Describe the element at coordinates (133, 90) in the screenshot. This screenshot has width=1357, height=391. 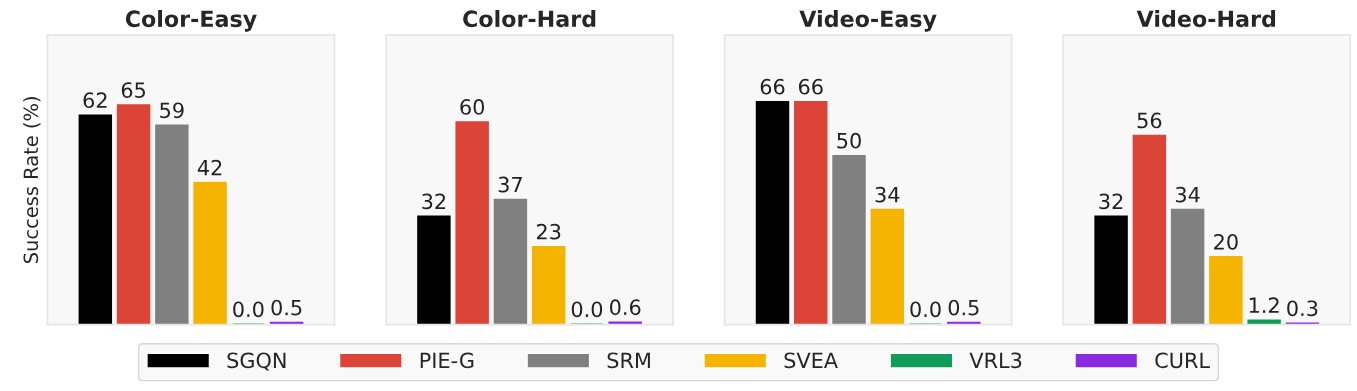
I see `data-label: 65` at that location.